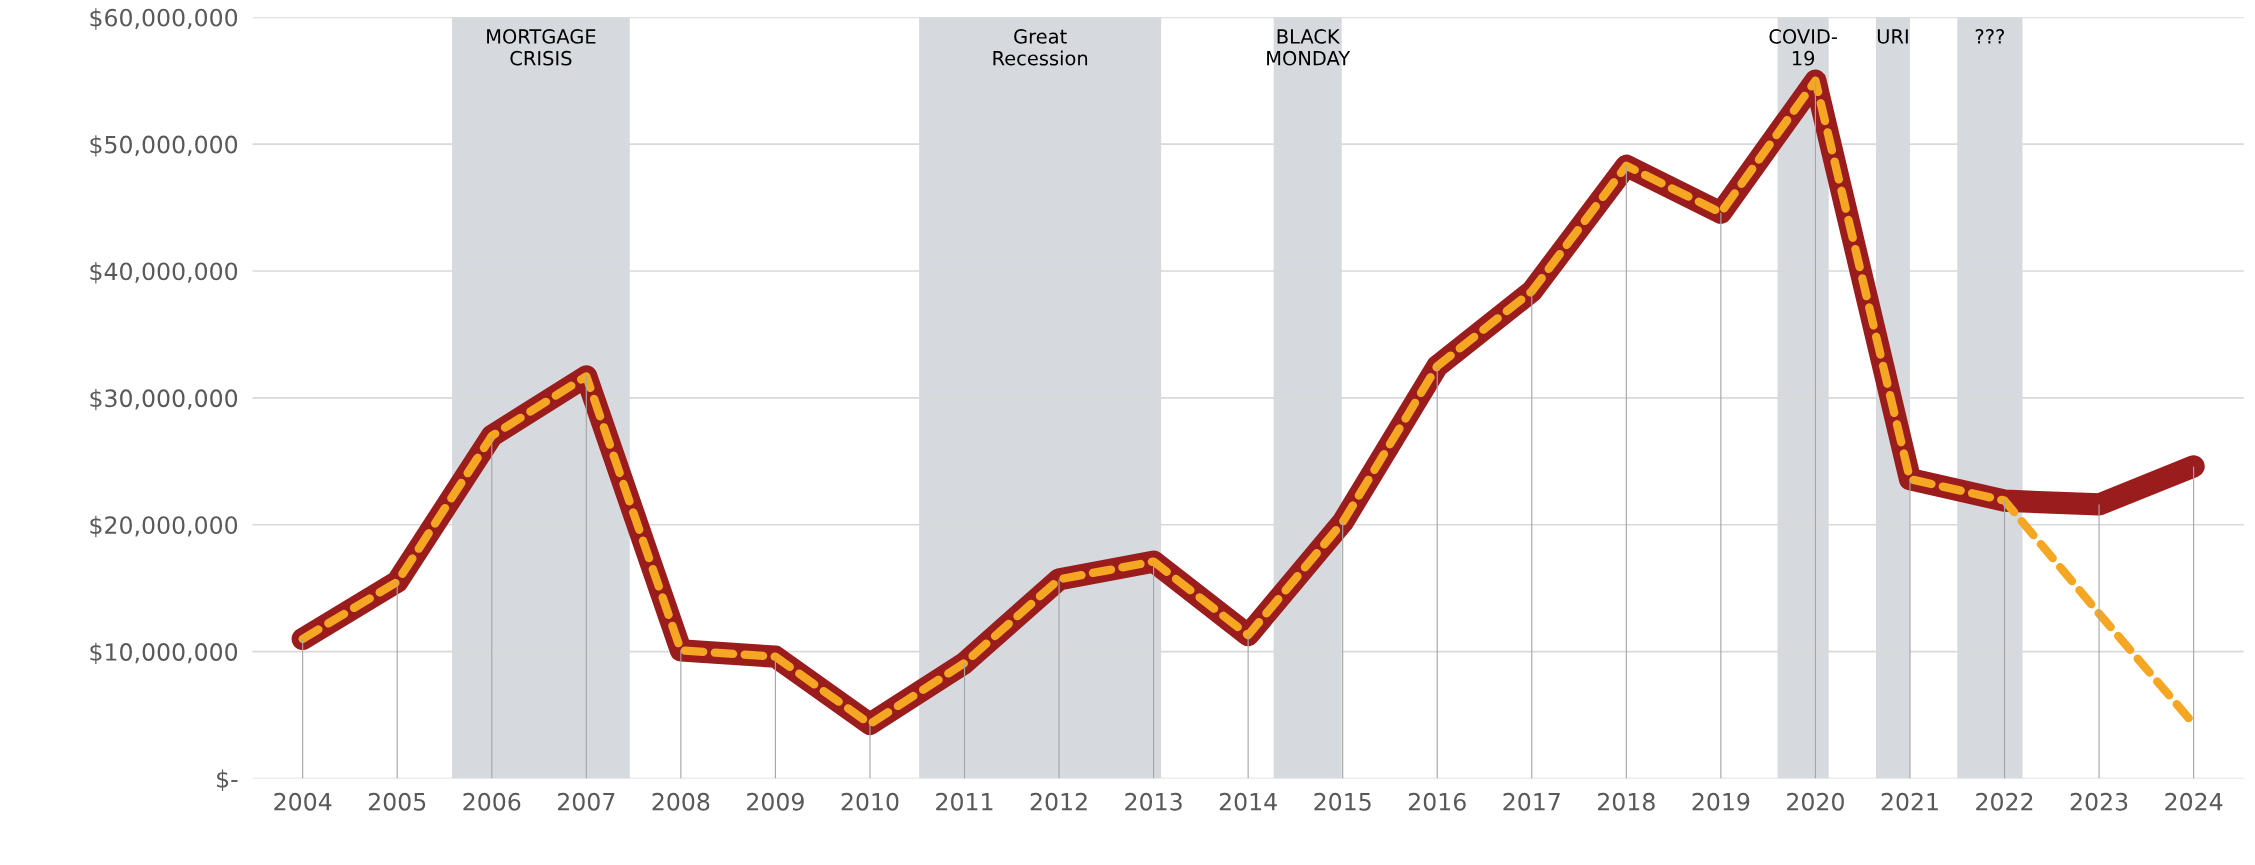 The height and width of the screenshot is (865, 2255). I want to click on y-tick-label: $30,000,000, so click(164, 399).